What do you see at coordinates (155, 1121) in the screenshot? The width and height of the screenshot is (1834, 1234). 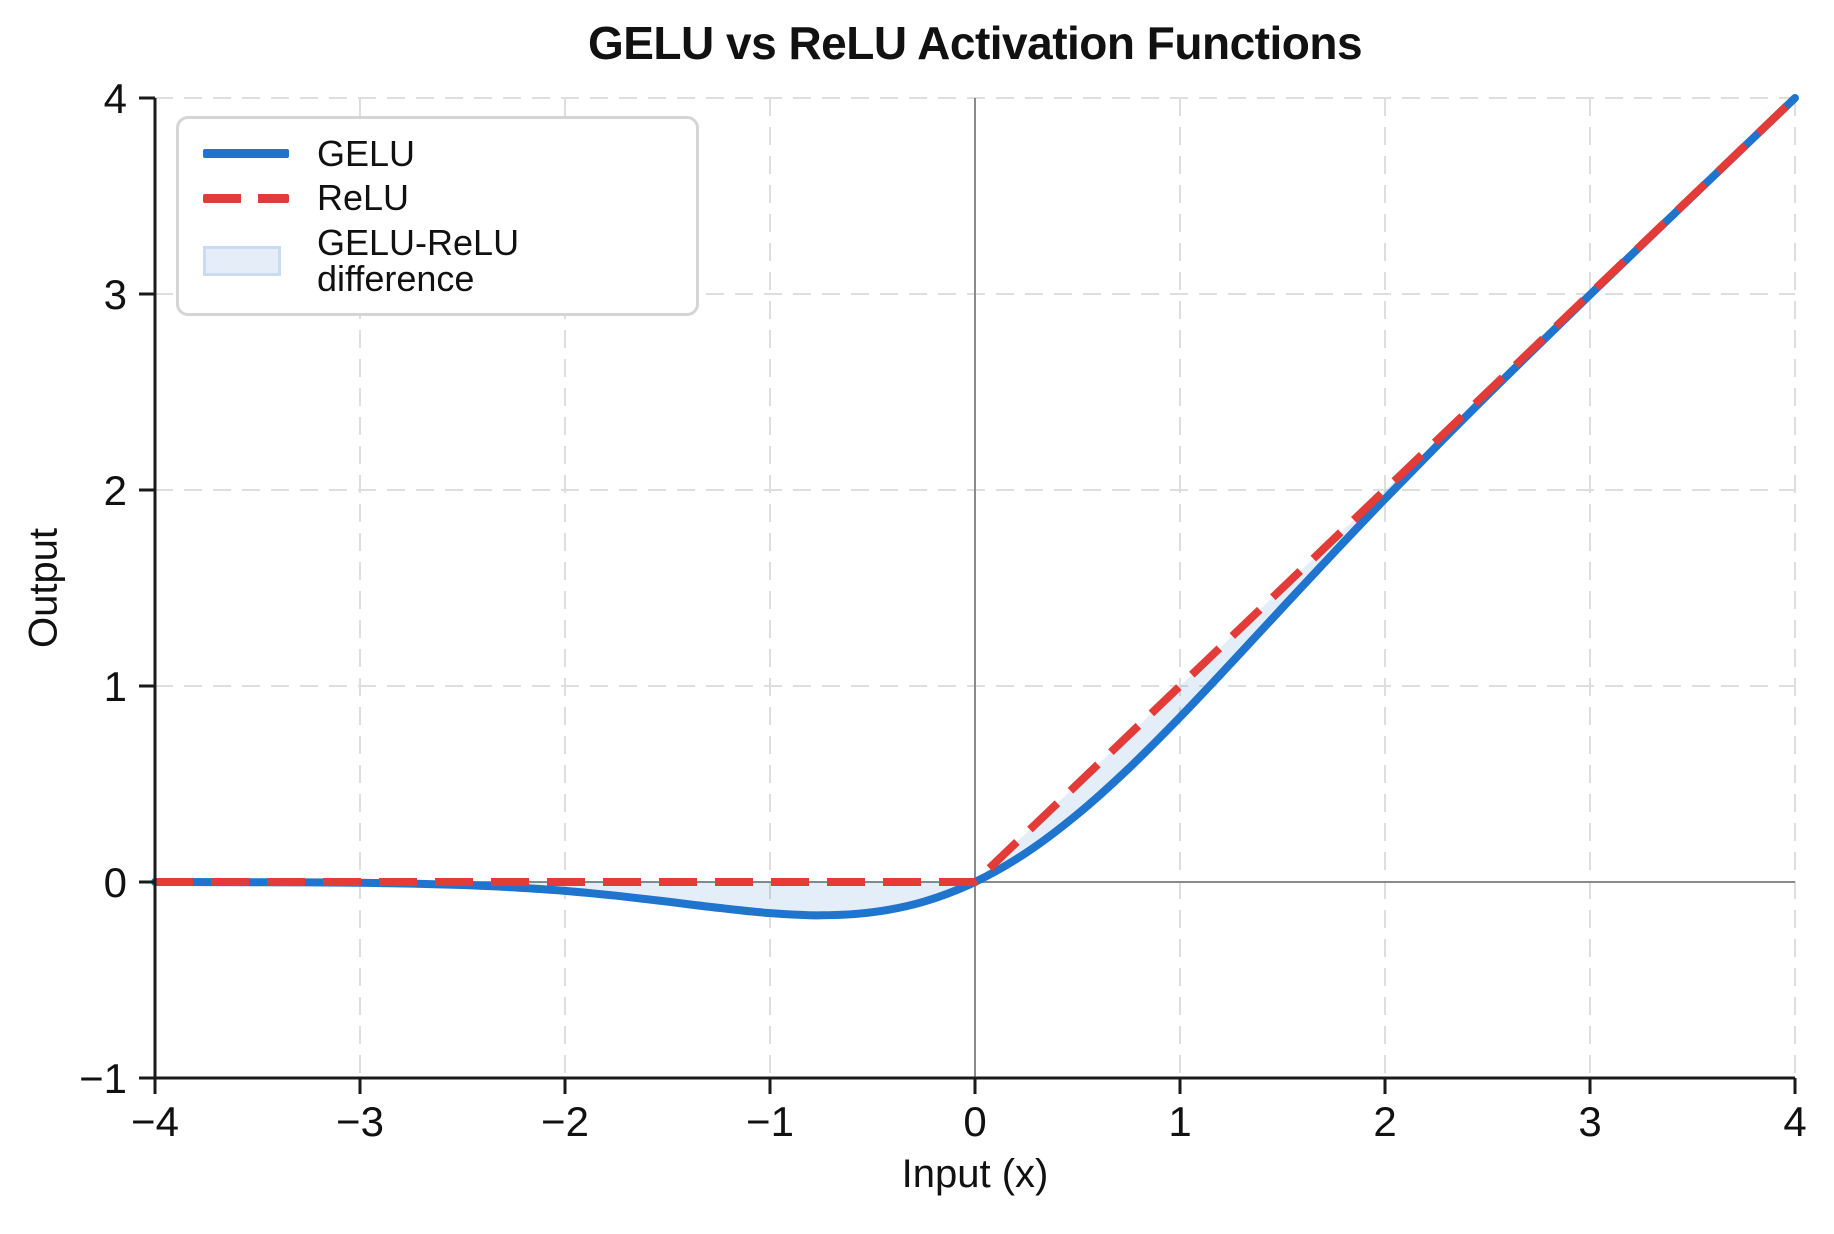 I see `x-tick-label: −4` at bounding box center [155, 1121].